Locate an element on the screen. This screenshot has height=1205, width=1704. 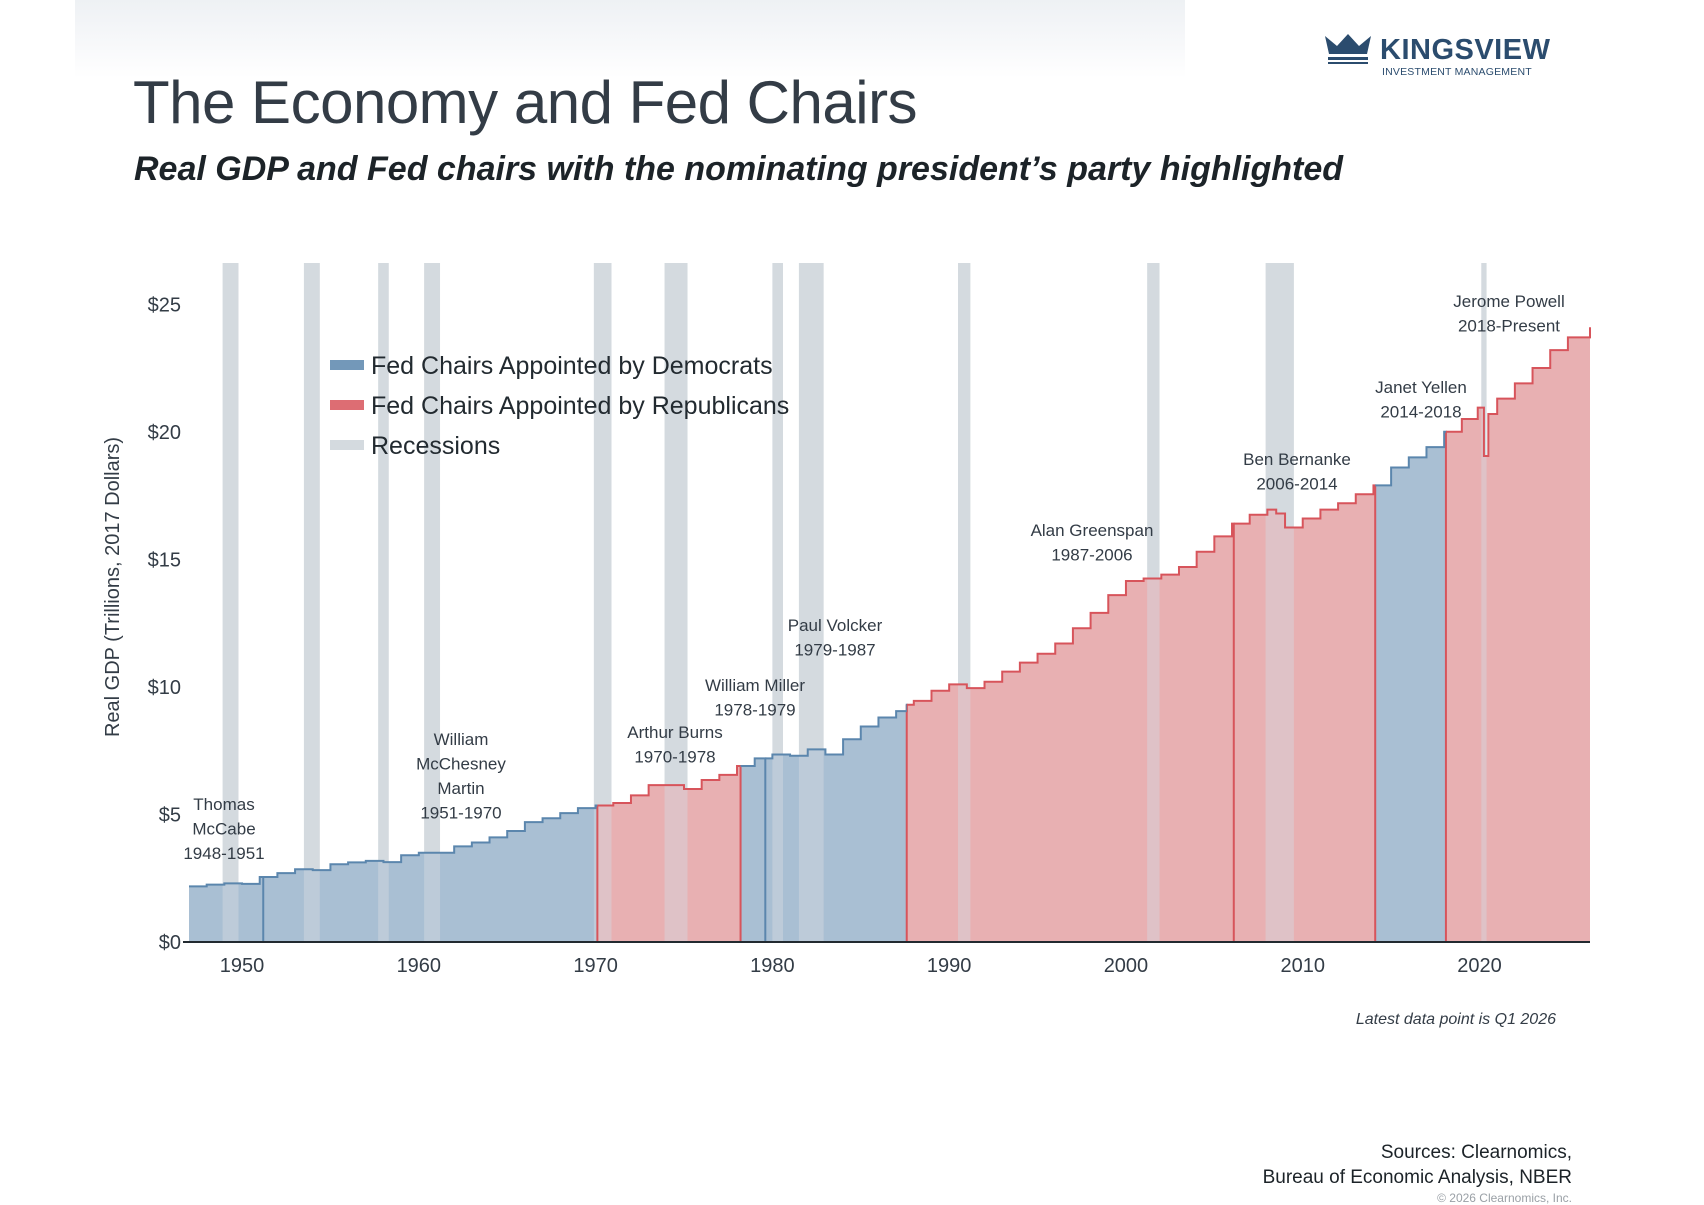
y-tick-label: $10 is located at coordinates (164, 688).